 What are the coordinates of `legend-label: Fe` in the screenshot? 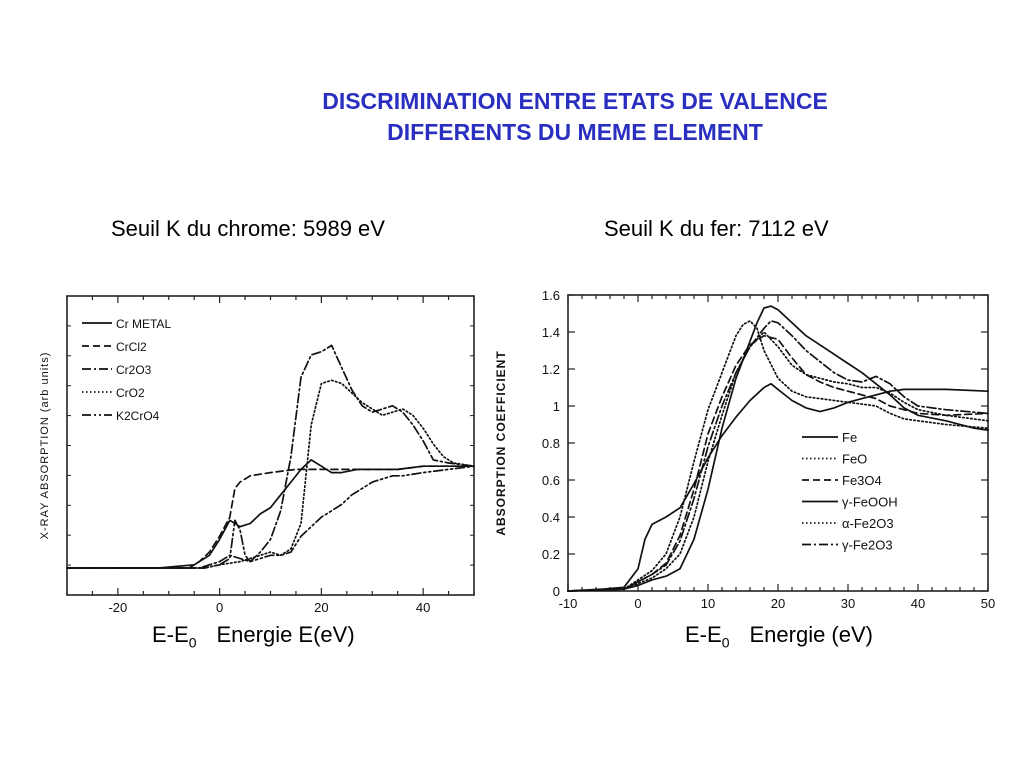 It's located at (849, 437).